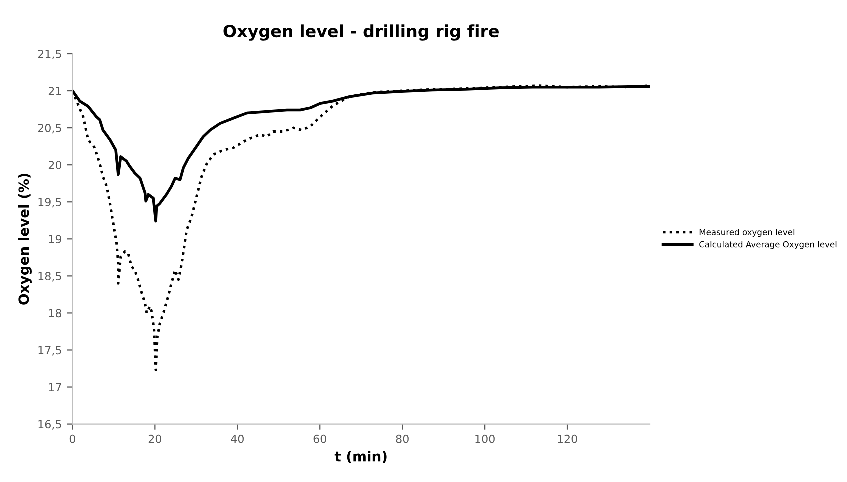 The image size is (847, 482). Describe the element at coordinates (73, 439) in the screenshot. I see `x-tick-label: 0` at that location.